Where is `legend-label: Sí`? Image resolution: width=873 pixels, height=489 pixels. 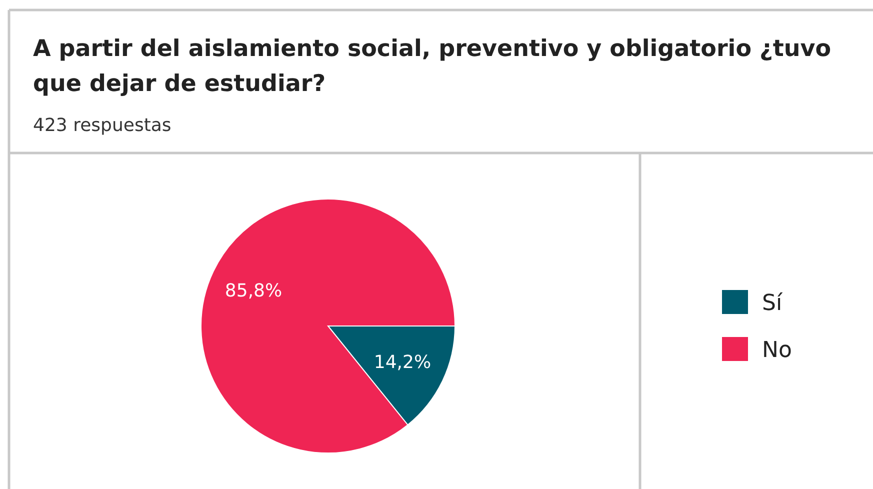
legend-label: Sí is located at coordinates (772, 303).